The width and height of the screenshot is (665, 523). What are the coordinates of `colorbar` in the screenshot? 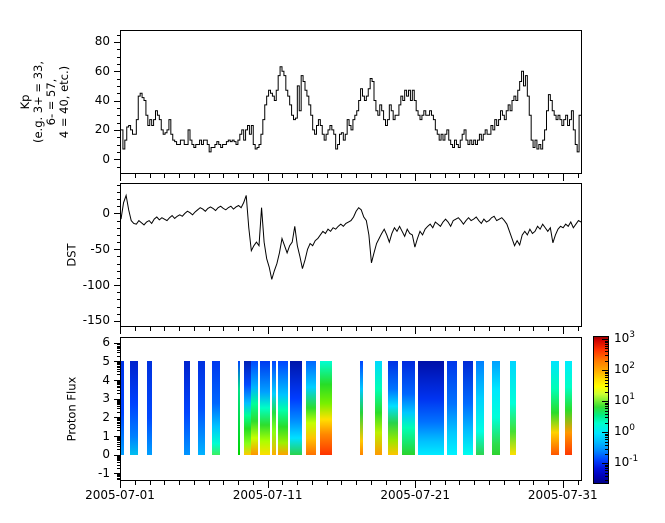 It's located at (601, 410).